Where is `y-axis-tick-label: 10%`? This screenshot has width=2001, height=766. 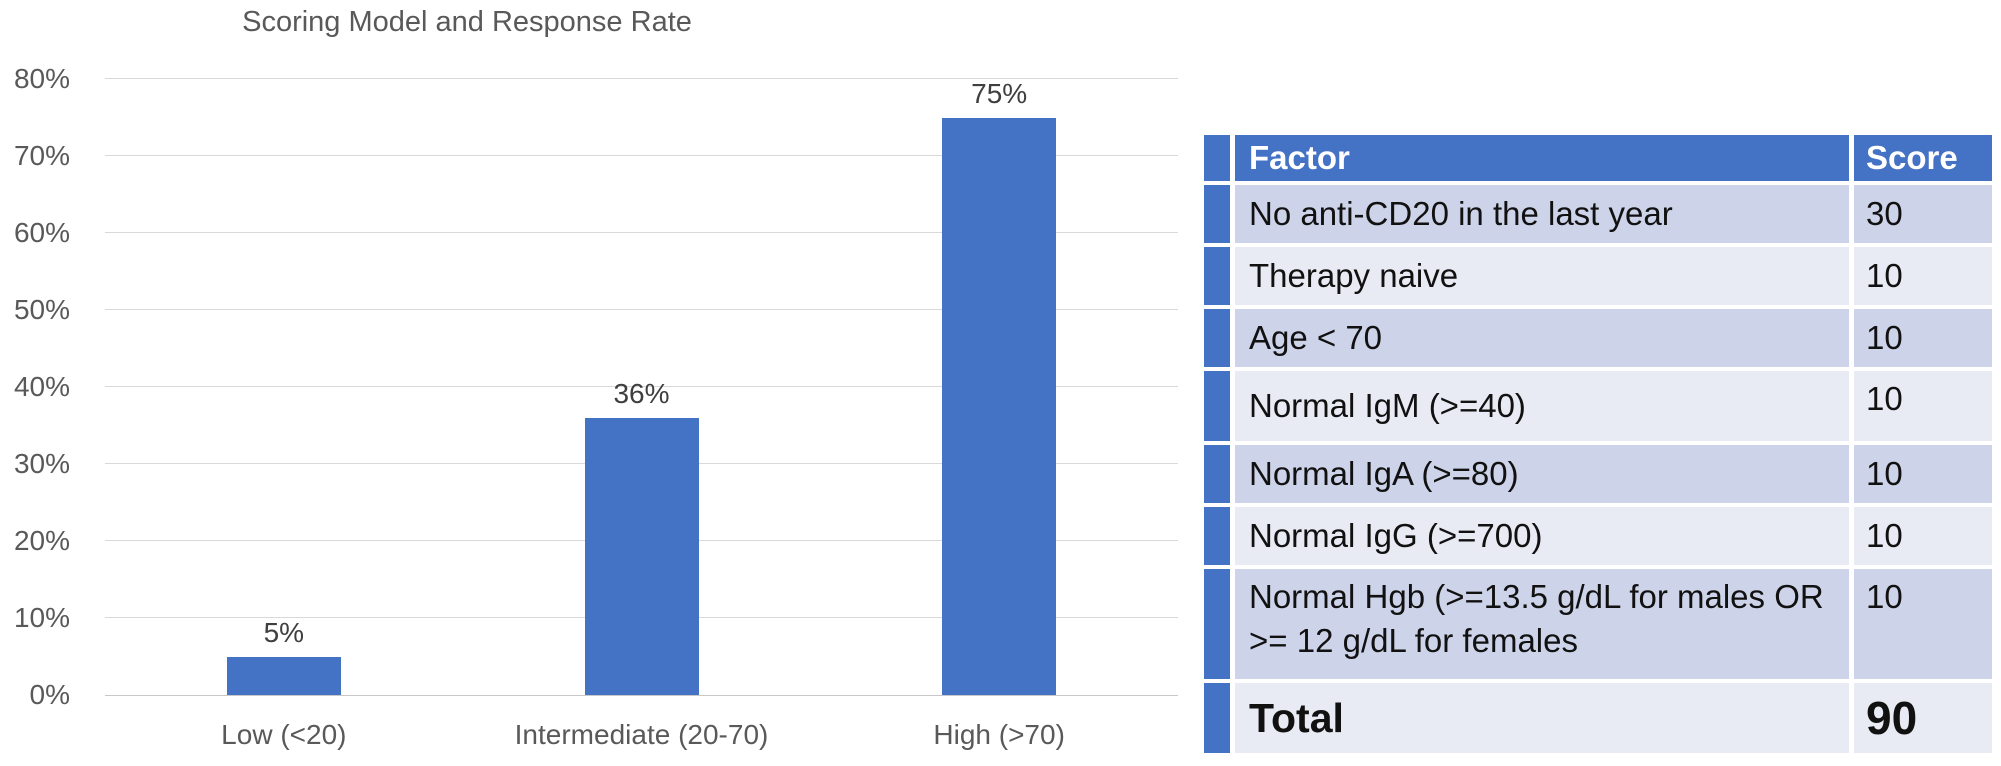 y-axis-tick-label: 10% is located at coordinates (41, 617).